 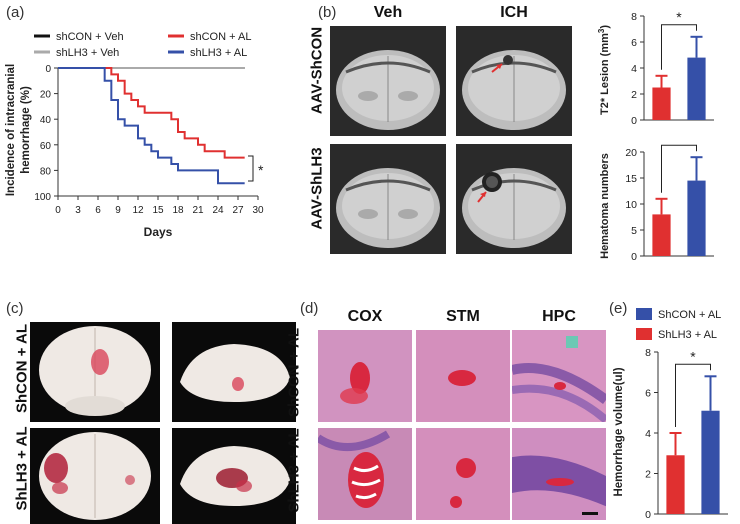 I want to click on chart-b1-sig-bracket, so click(x=679, y=47).